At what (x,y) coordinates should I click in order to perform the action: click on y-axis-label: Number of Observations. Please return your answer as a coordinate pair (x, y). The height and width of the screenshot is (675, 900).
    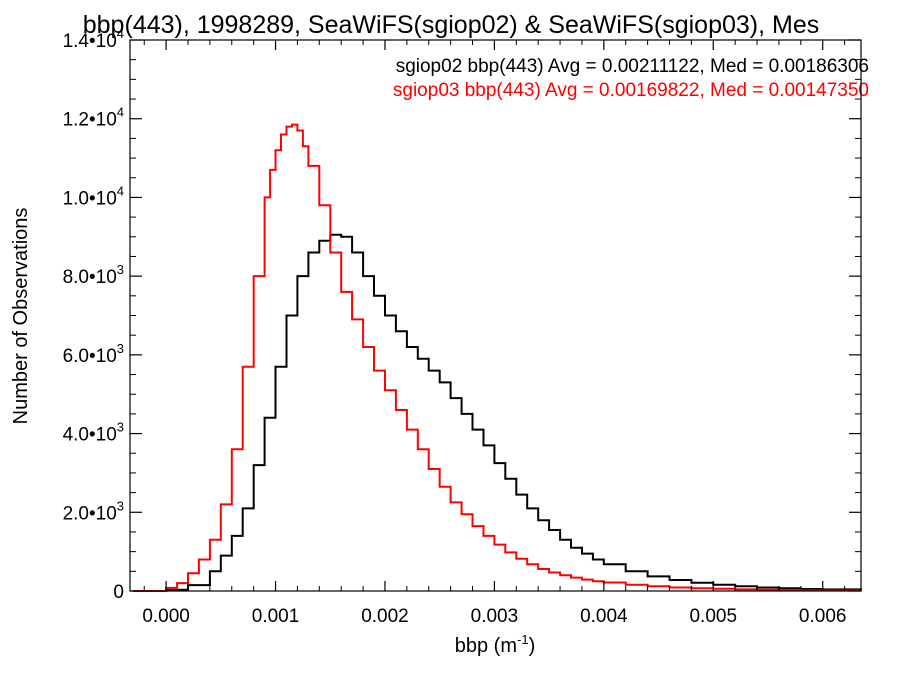
    Looking at the image, I should click on (21, 316).